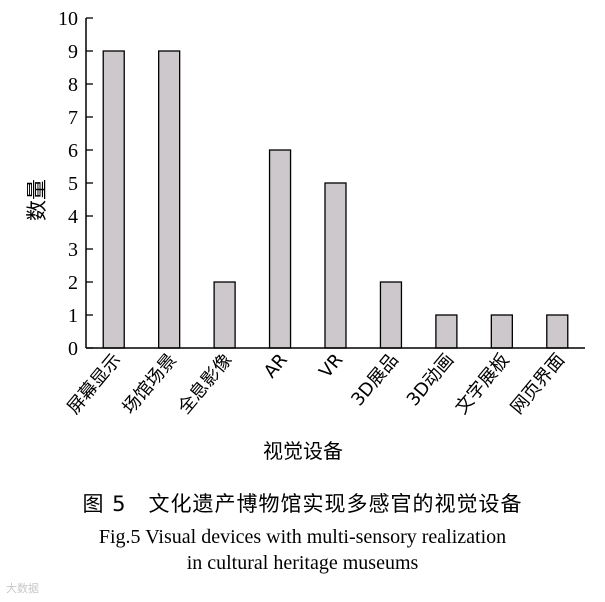  Describe the element at coordinates (68, 19) in the screenshot. I see `y-tick-label: 10` at that location.